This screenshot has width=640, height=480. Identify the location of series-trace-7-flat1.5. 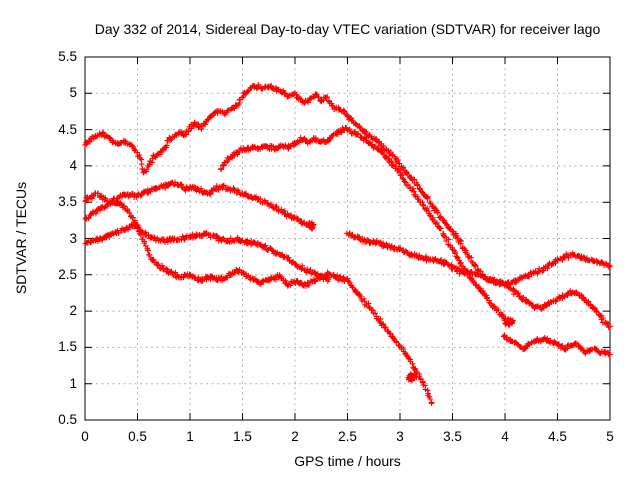
(556, 345).